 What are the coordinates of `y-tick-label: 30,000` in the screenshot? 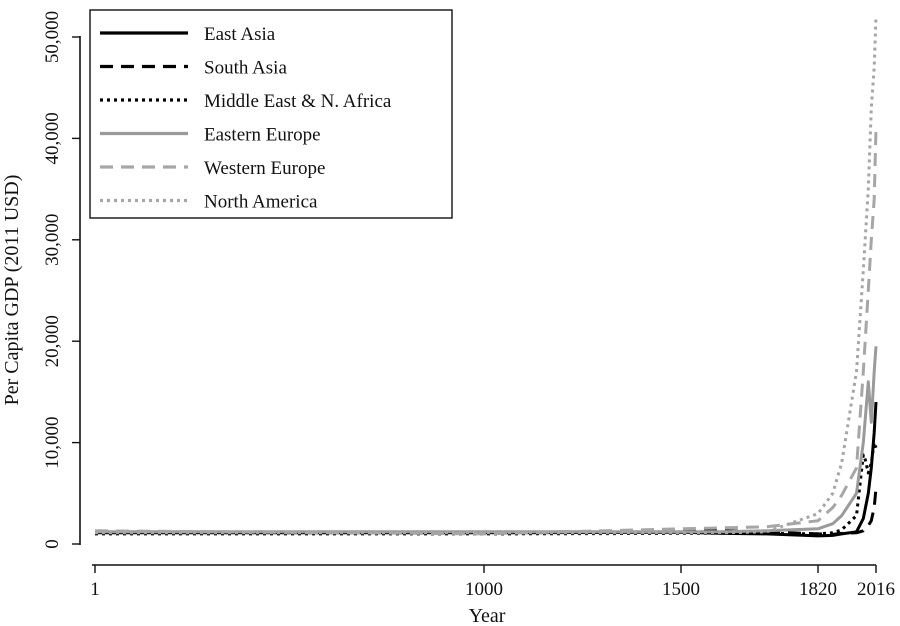 It's located at (52, 240).